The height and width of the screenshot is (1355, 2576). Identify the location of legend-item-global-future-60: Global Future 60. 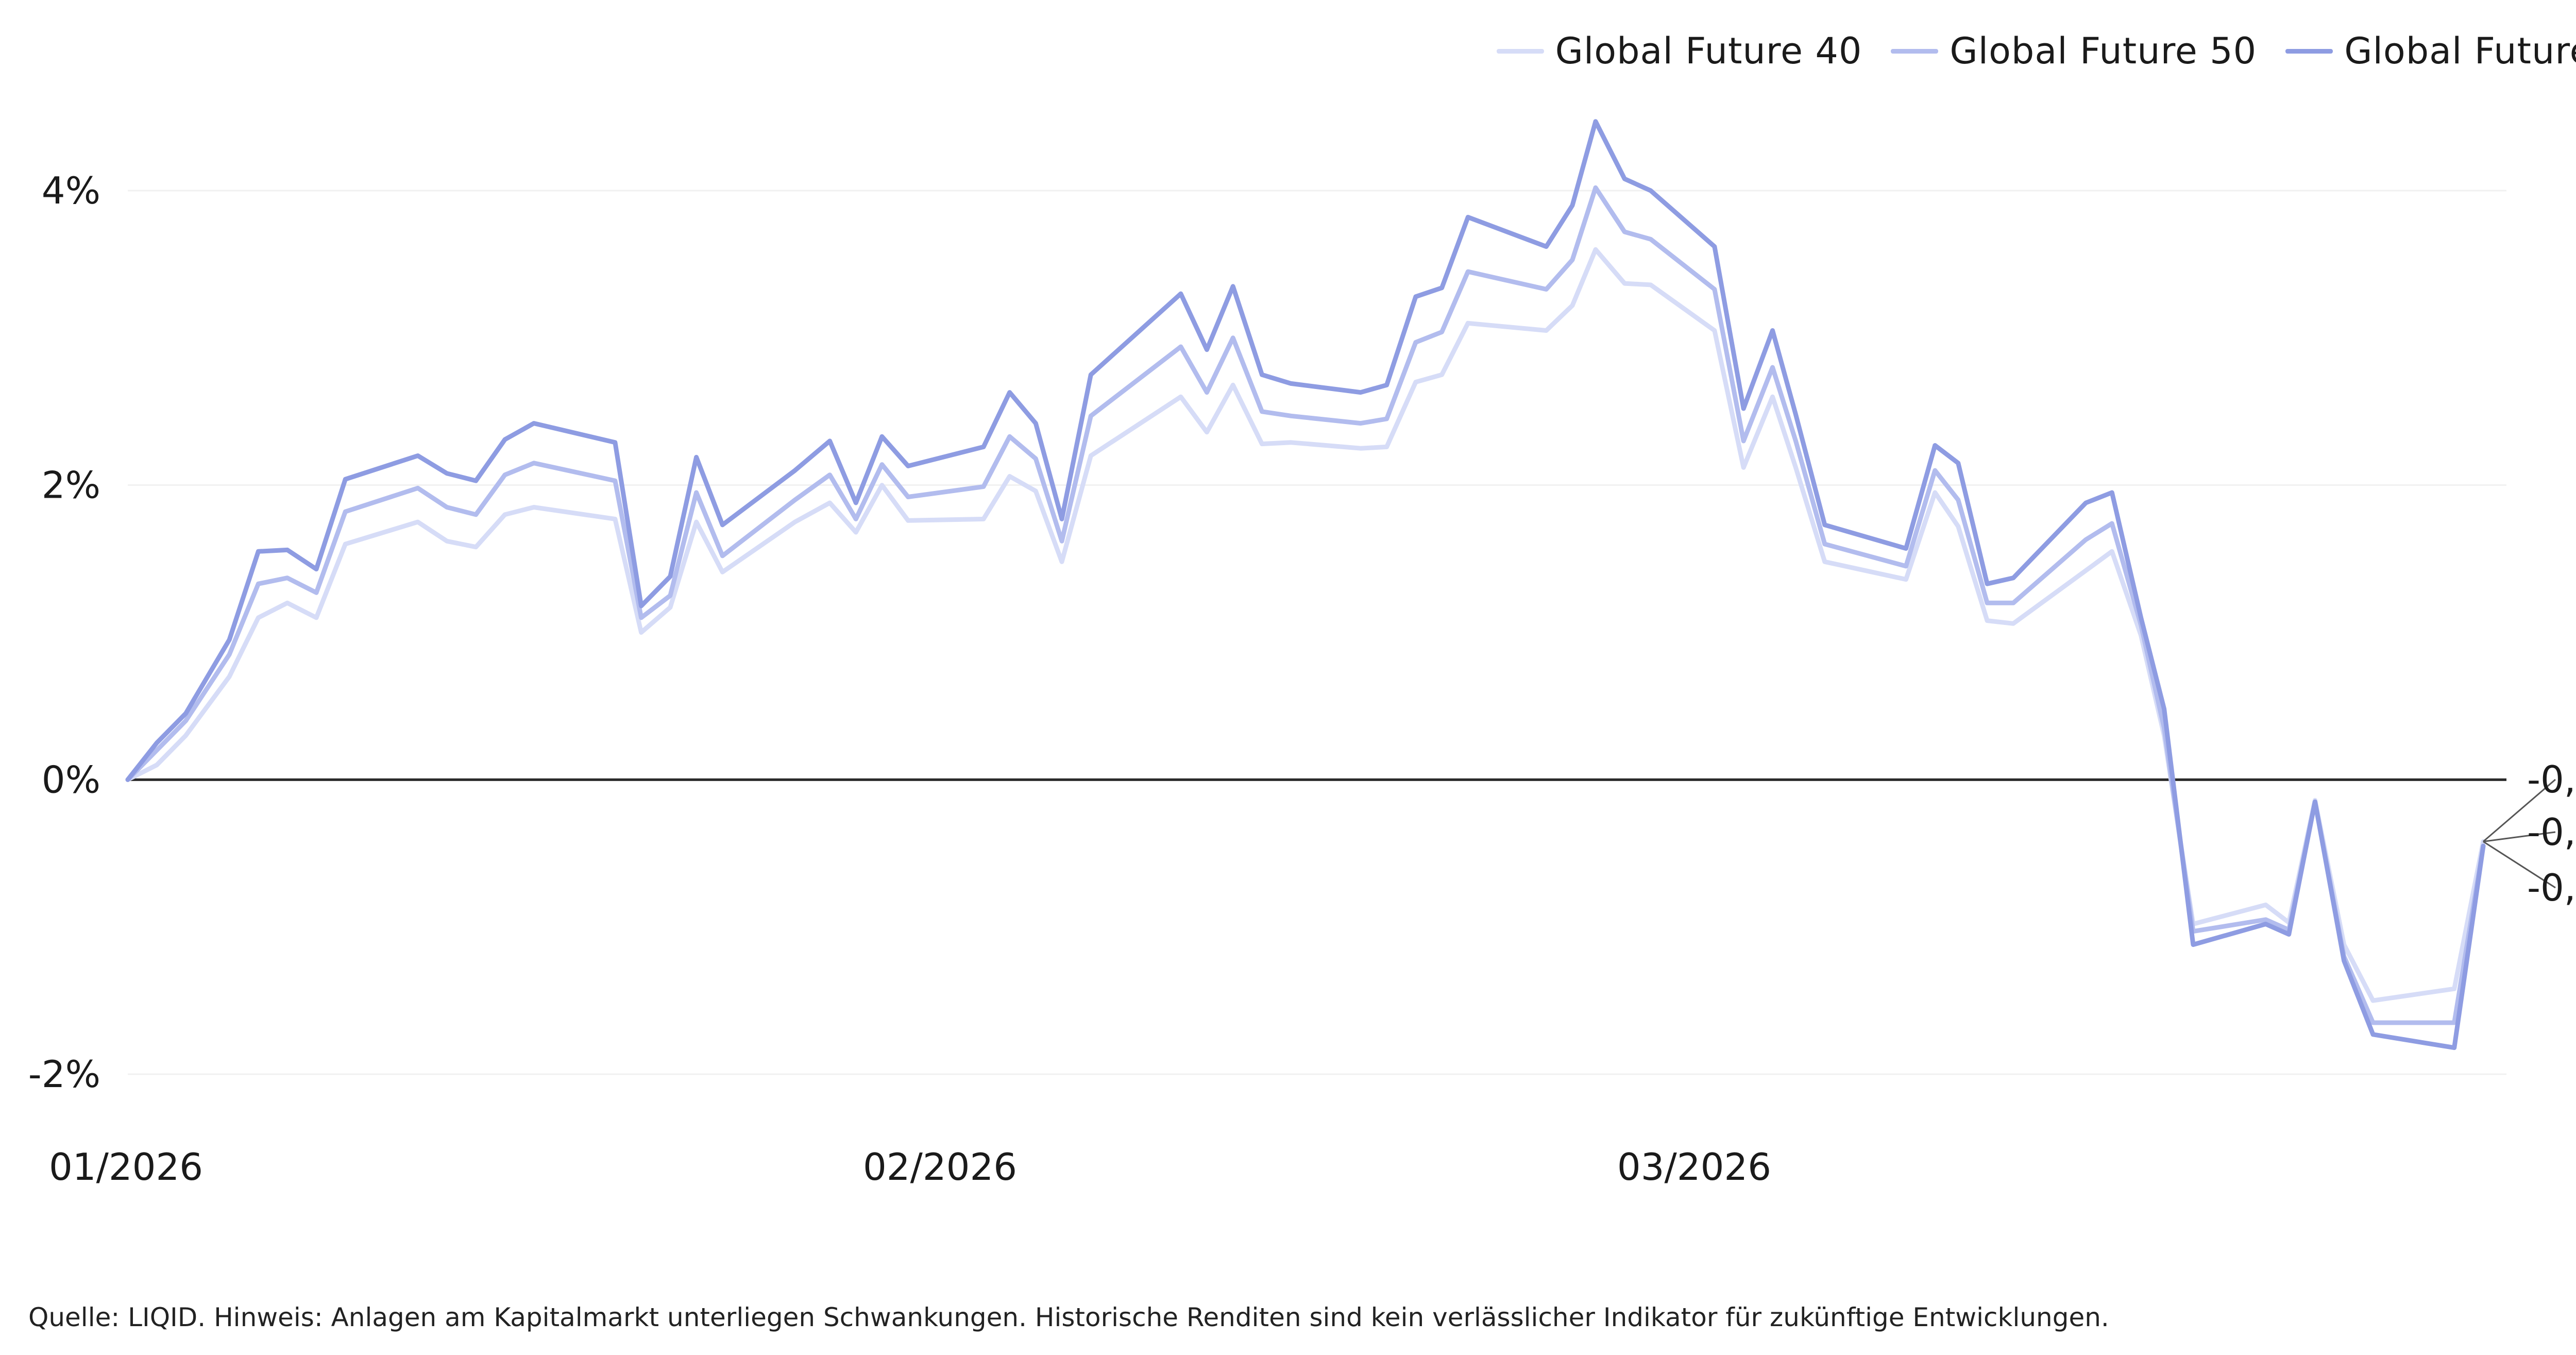
(2430, 51).